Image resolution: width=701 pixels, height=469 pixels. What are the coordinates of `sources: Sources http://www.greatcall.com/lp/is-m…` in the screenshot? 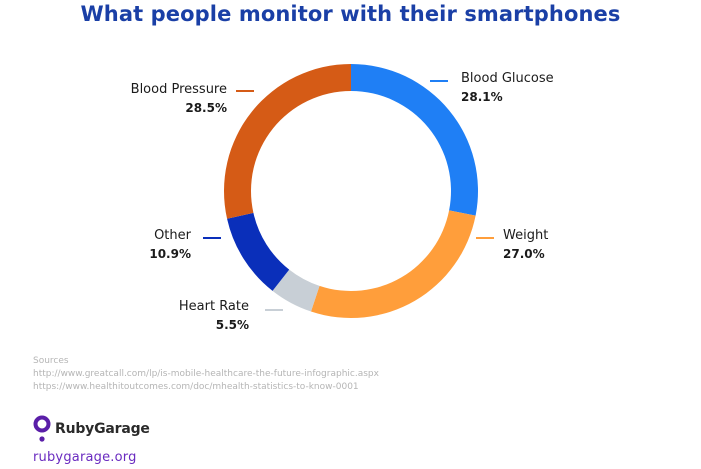 It's located at (206, 374).